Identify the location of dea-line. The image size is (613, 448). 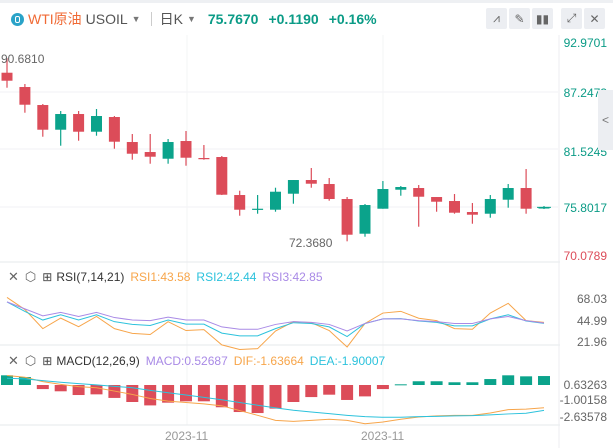
(275, 397).